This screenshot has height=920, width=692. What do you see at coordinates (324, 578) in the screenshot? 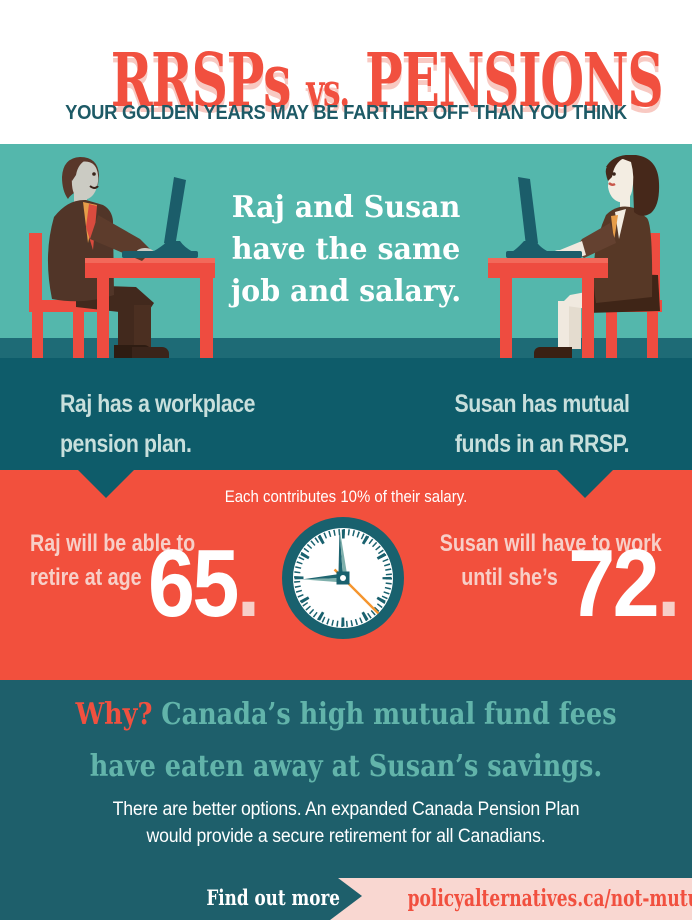
I see `hour-hand` at bounding box center [324, 578].